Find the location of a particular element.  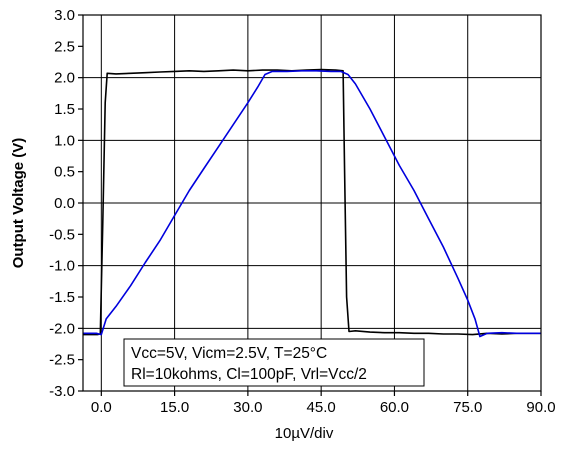

y-tick-label: -1.0 is located at coordinates (62, 266).